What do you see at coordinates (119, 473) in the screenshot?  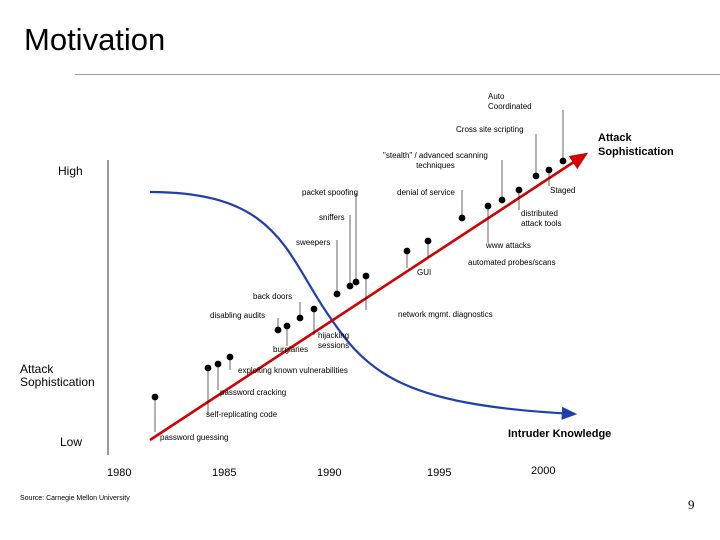 I see `x-tick-1980: 1980` at bounding box center [119, 473].